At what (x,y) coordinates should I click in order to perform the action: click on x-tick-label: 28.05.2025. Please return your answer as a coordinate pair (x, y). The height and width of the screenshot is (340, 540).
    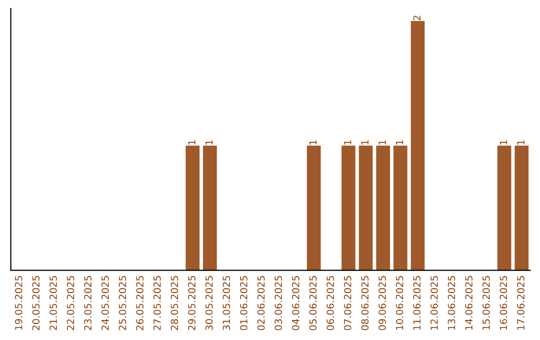
    Looking at the image, I should click on (174, 303).